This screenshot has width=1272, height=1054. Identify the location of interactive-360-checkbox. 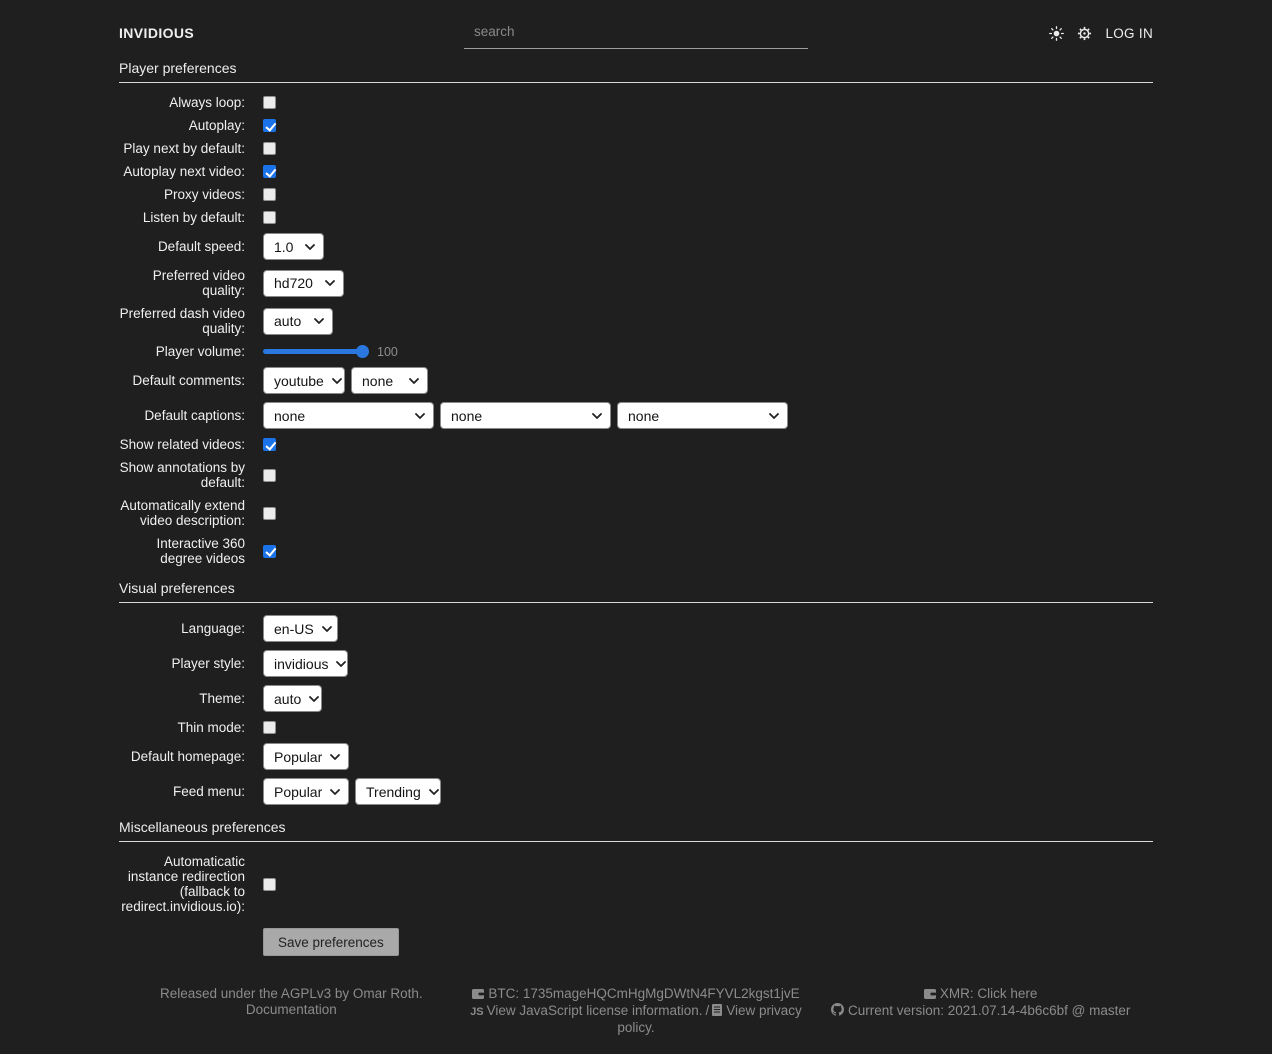
(269, 551).